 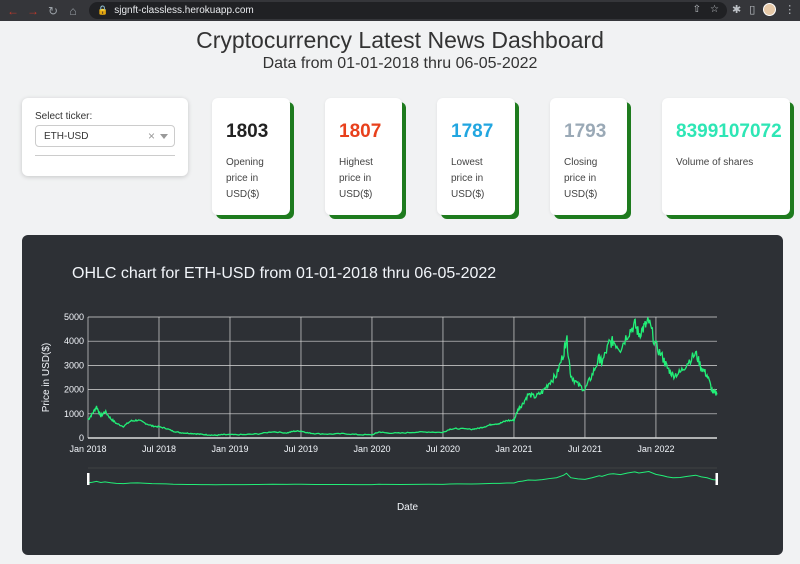 I want to click on opening-price-card: 1803 Opening price in USD($), so click(x=251, y=156).